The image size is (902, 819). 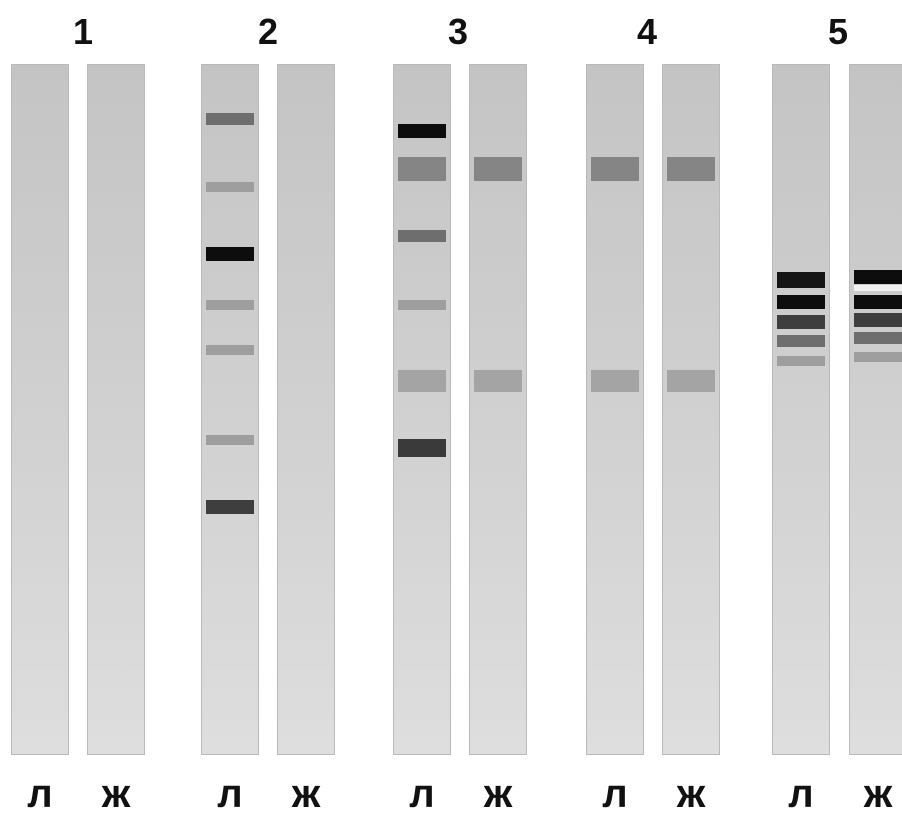 What do you see at coordinates (40, 409) in the screenshot?
I see `lane-1-l` at bounding box center [40, 409].